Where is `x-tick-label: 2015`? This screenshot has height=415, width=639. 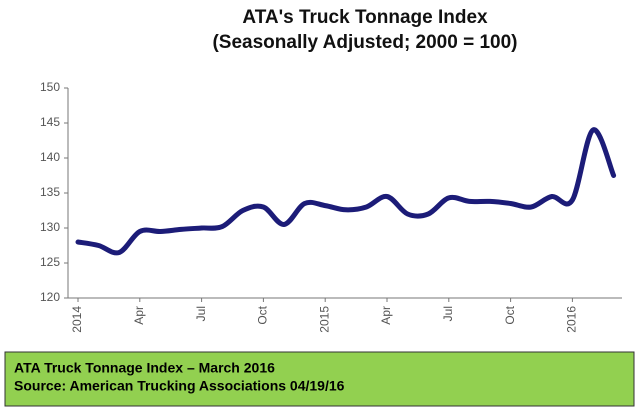 x-tick-label: 2015 is located at coordinates (324, 319).